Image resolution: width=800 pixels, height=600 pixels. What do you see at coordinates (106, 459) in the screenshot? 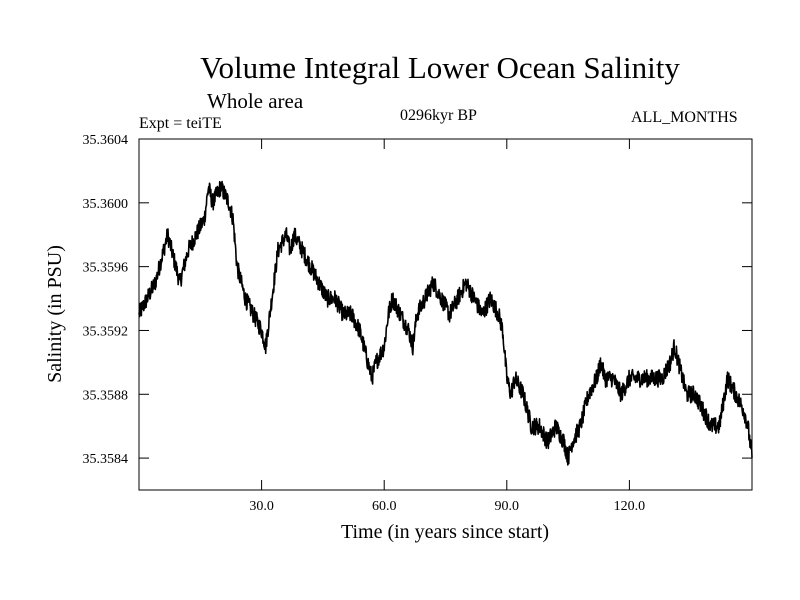
I see `y-tick-label: 35.3584` at bounding box center [106, 459].